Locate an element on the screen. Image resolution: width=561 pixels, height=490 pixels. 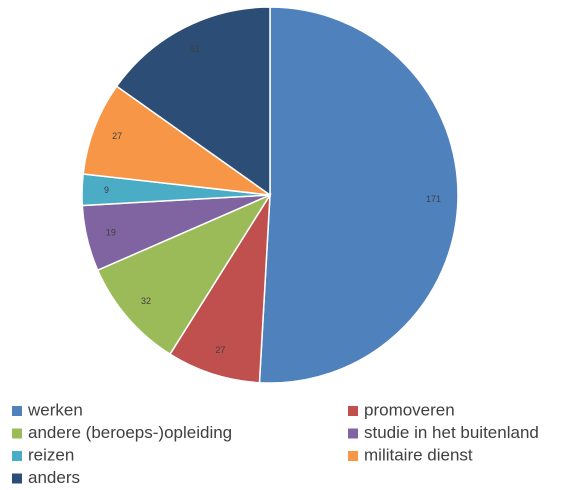
data-label: 32 is located at coordinates (146, 301).